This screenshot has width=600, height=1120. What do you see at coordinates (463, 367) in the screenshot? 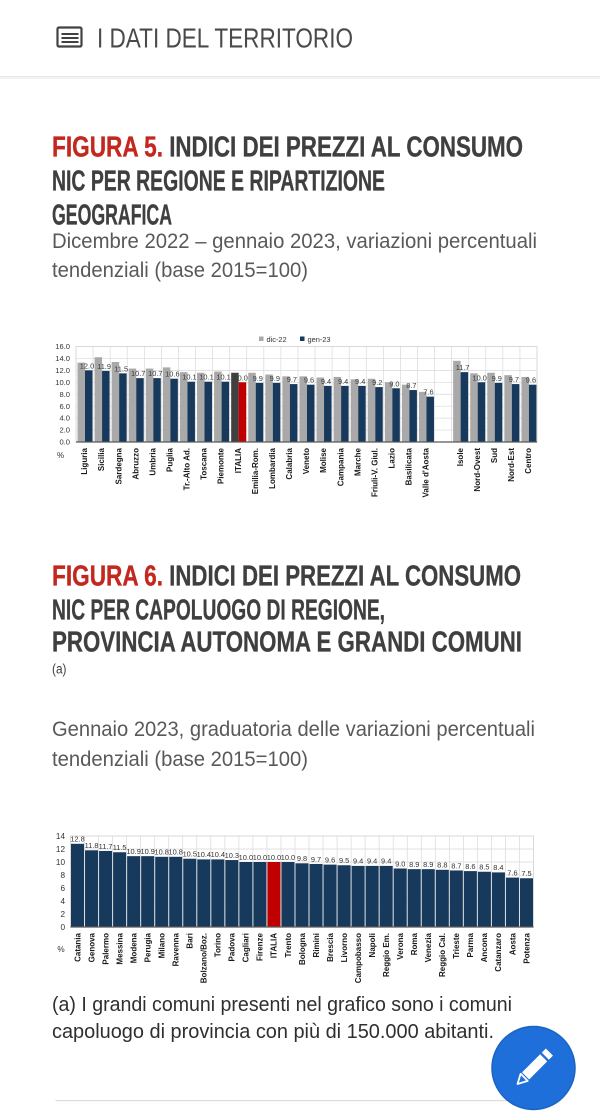
I see `svg-text: 11.7` at bounding box center [463, 367].